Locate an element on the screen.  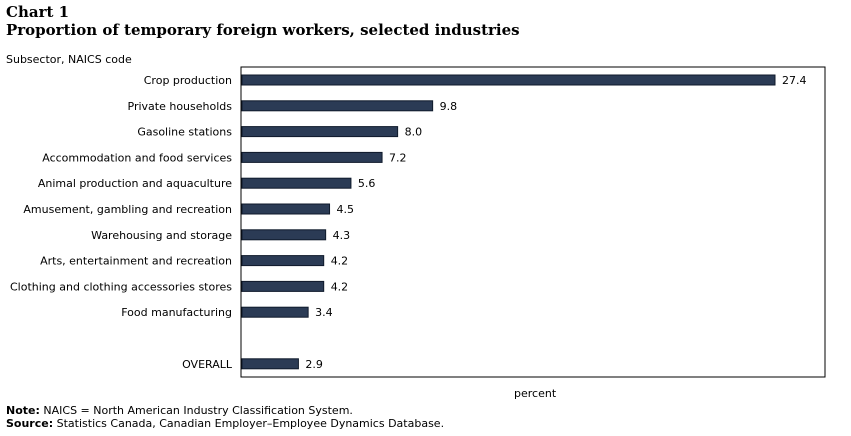
category-label: Private households is located at coordinates (180, 106).